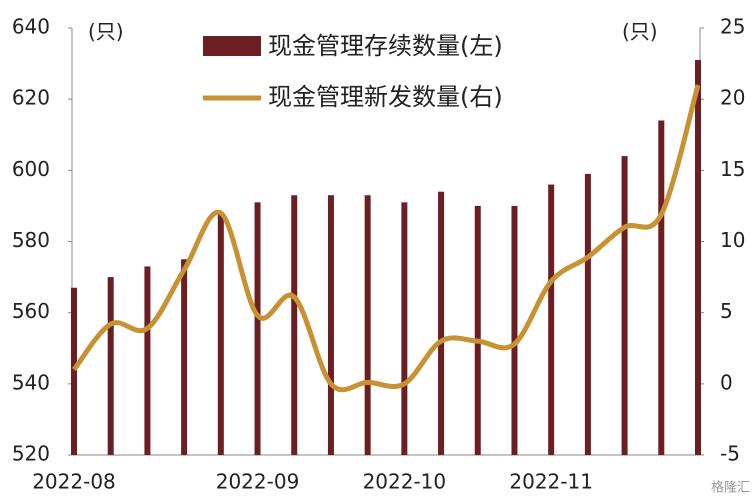 This screenshot has height=504, width=756. I want to click on x-tick-label: 2022-08, so click(74, 482).